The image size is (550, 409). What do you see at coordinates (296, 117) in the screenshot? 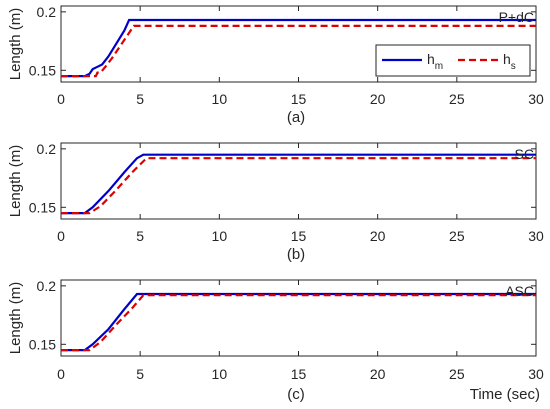
I see `panel-caption: (a)` at bounding box center [296, 117].